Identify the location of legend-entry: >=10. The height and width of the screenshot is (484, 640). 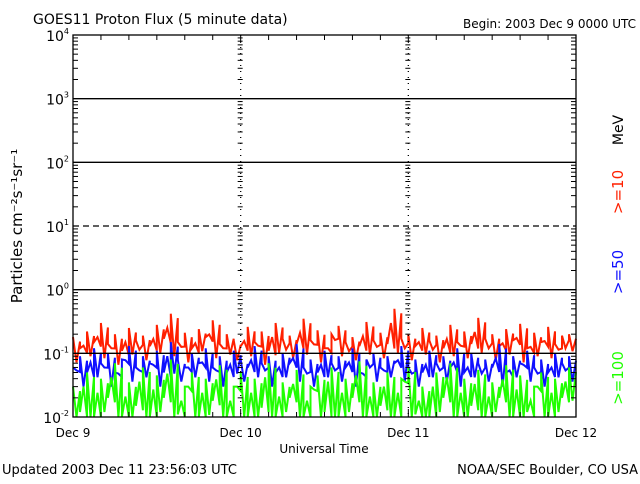
(618, 192).